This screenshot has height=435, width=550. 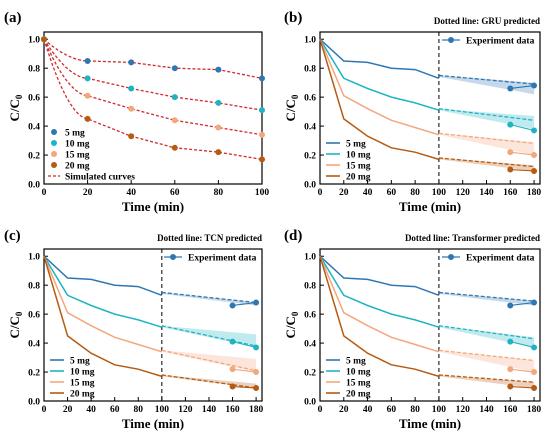 I want to click on simulated-curve, so click(x=153, y=58).